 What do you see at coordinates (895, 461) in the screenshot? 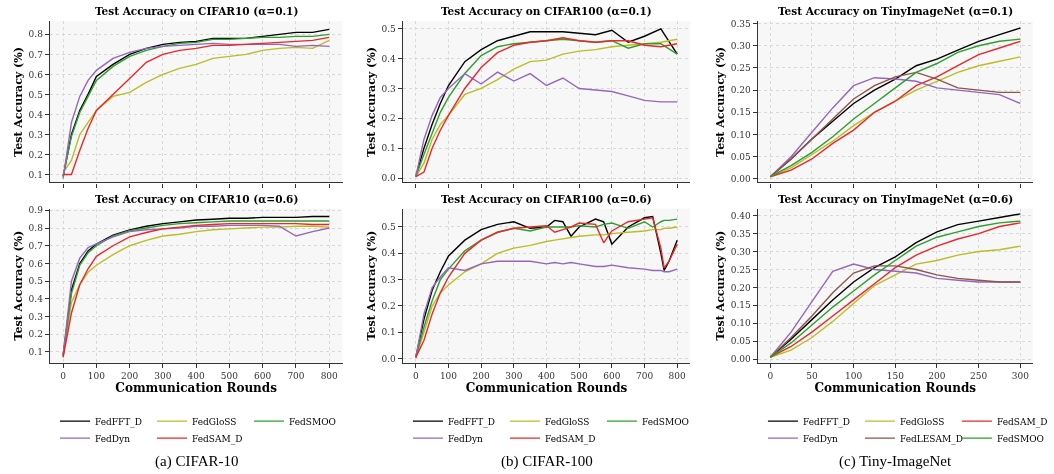
I see `text: (c) Tiny-ImageNet` at bounding box center [895, 461].